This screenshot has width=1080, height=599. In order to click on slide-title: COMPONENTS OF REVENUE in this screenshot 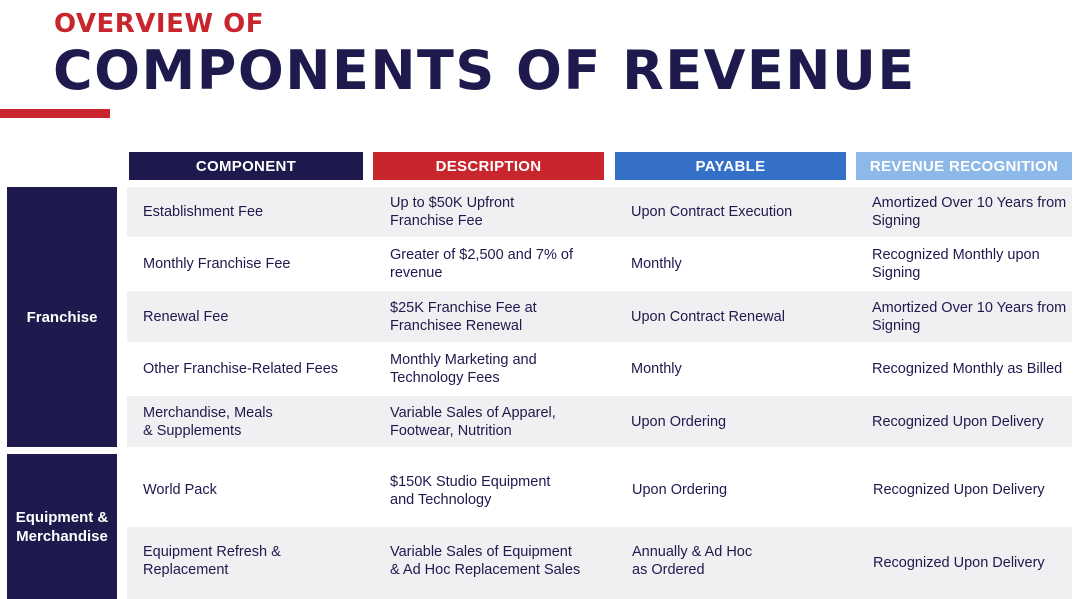, I will do `click(484, 70)`.